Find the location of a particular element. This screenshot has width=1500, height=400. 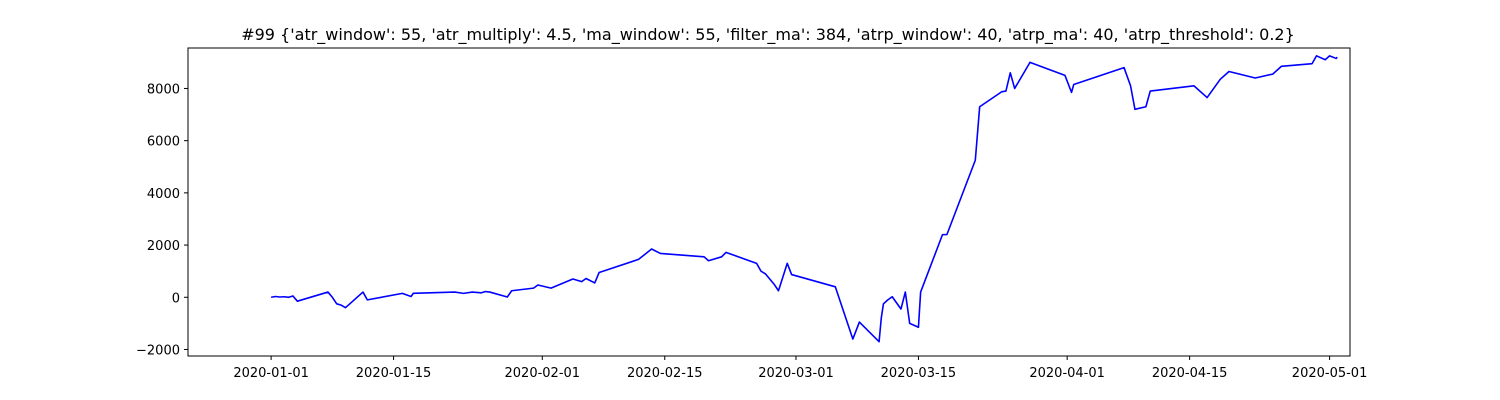

y-tick-label: 0 is located at coordinates (176, 298).